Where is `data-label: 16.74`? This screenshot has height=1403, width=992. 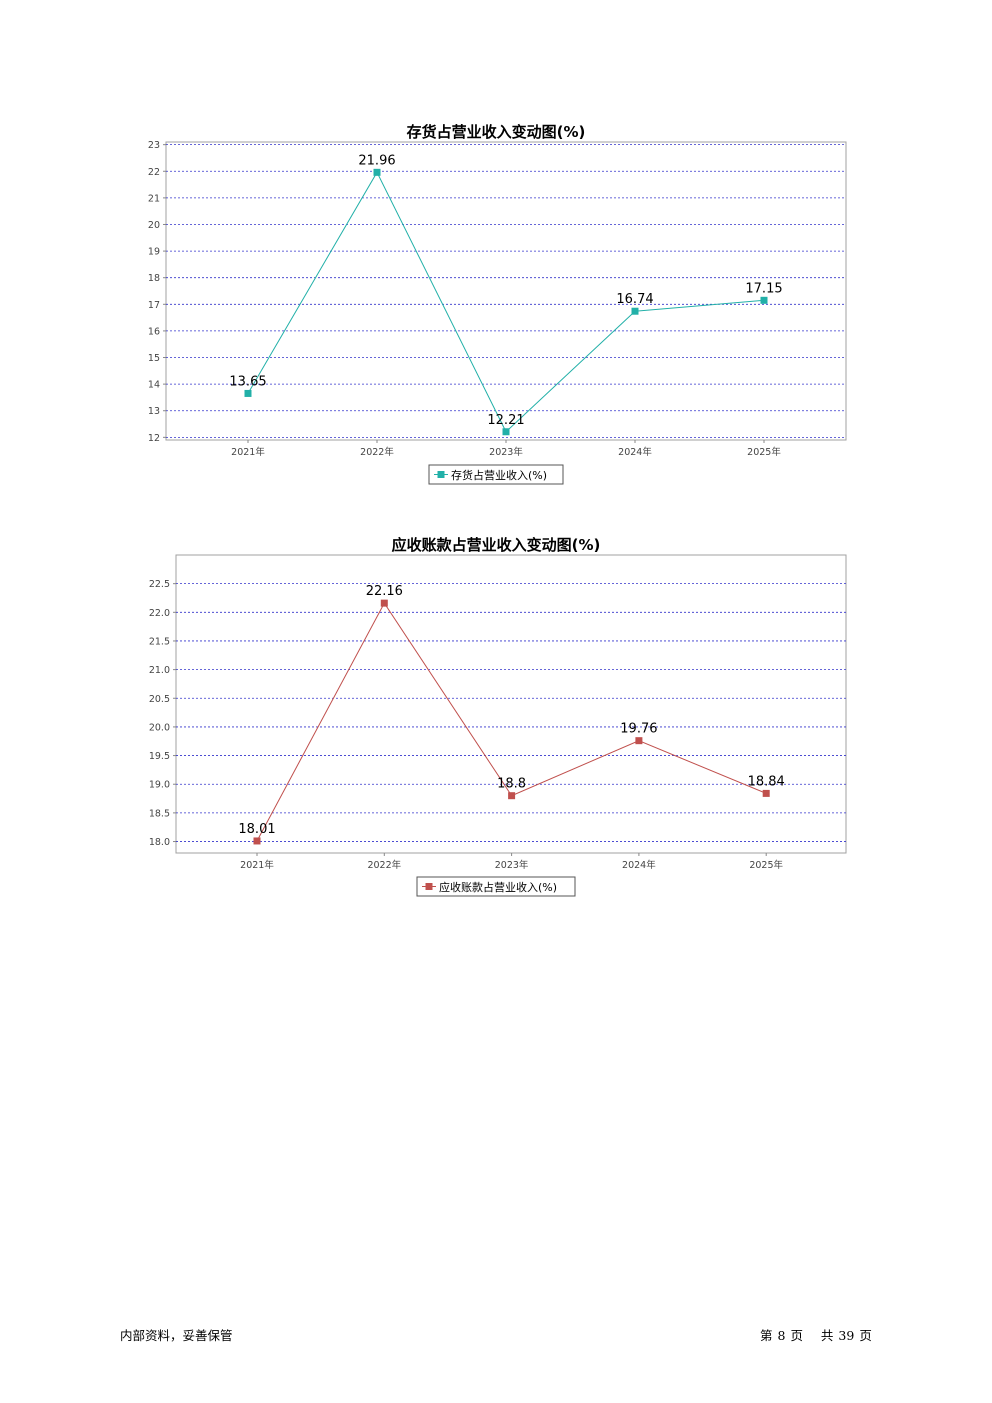 data-label: 16.74 is located at coordinates (634, 299).